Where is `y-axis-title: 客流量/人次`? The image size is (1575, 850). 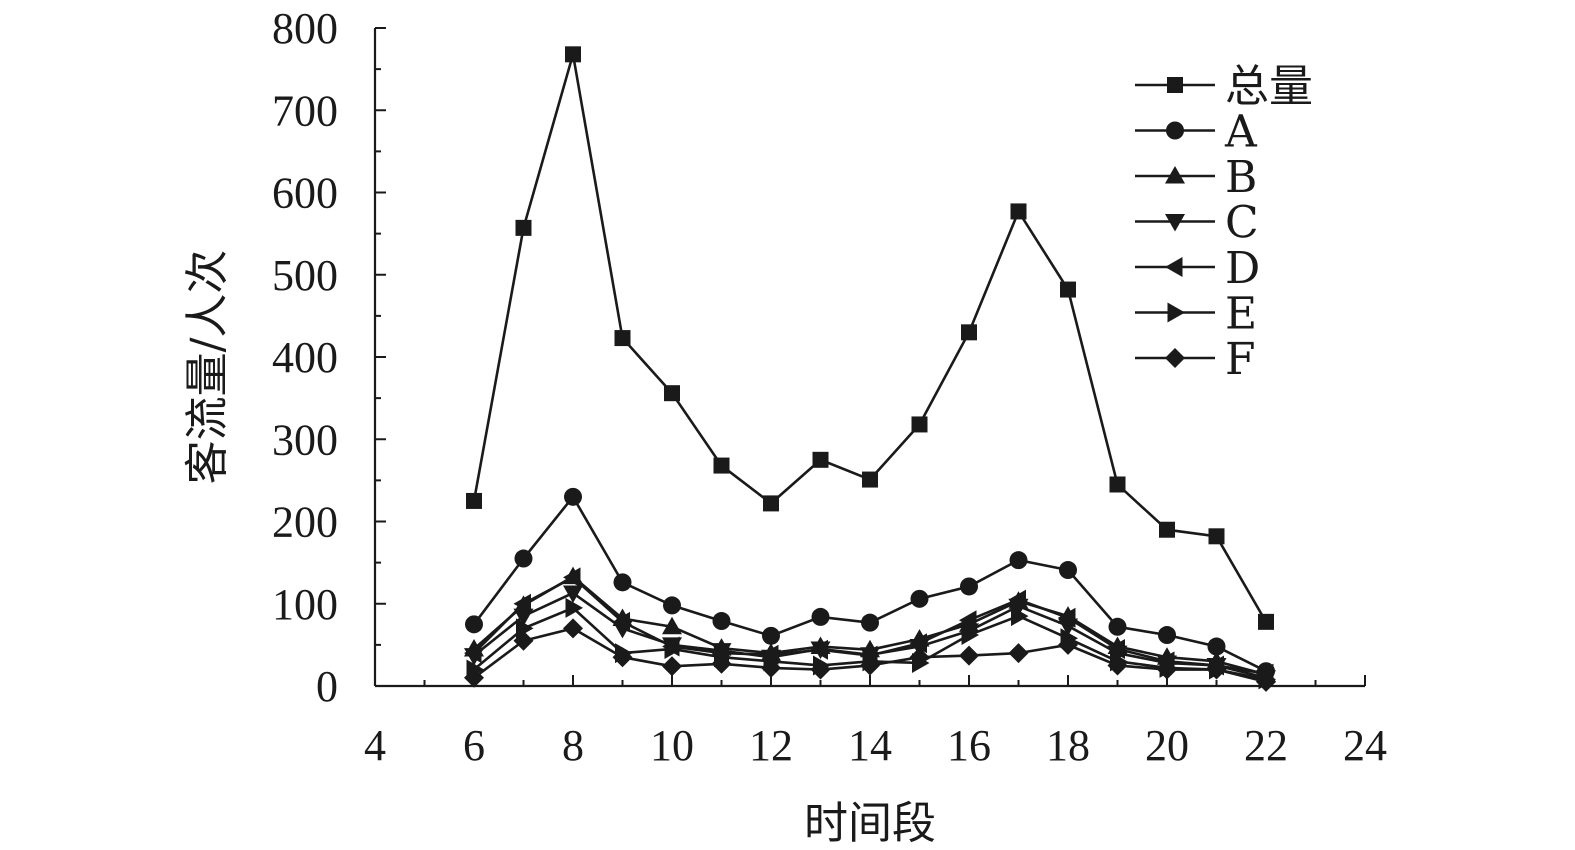
y-axis-title: 客流量/人次 is located at coordinates (207, 367).